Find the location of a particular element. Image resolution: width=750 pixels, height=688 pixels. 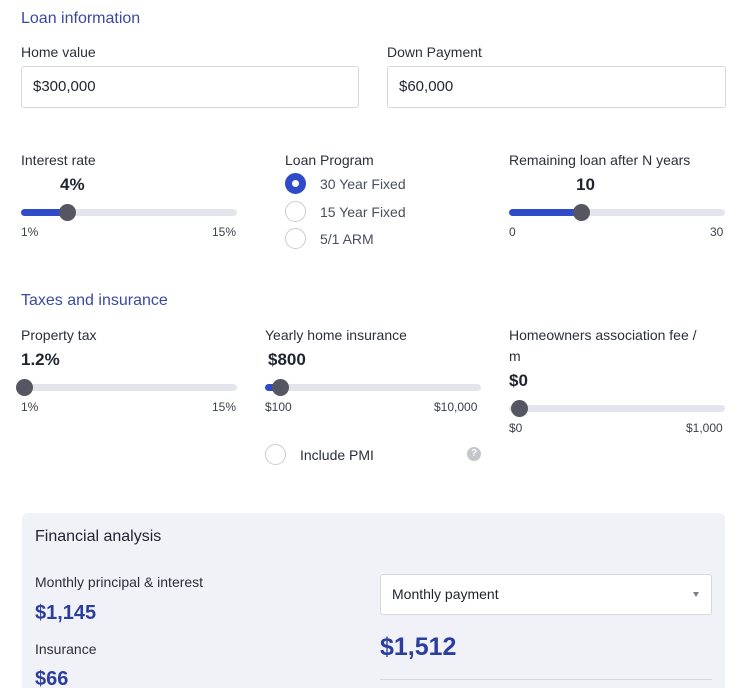

insurance-label: Insurance is located at coordinates (66, 649).